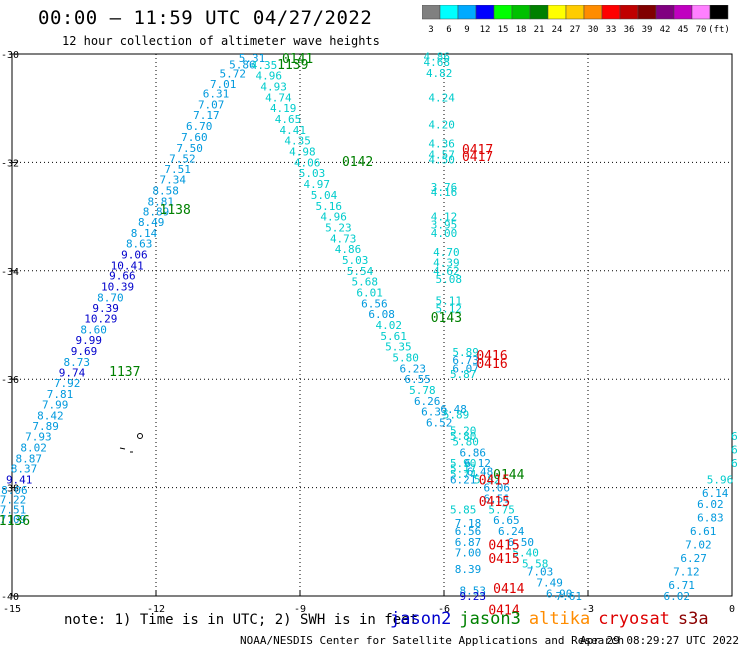 This screenshot has width=740, height=650. What do you see at coordinates (273, 87) in the screenshot?
I see `swh-value-label: 4.93` at bounding box center [273, 87].